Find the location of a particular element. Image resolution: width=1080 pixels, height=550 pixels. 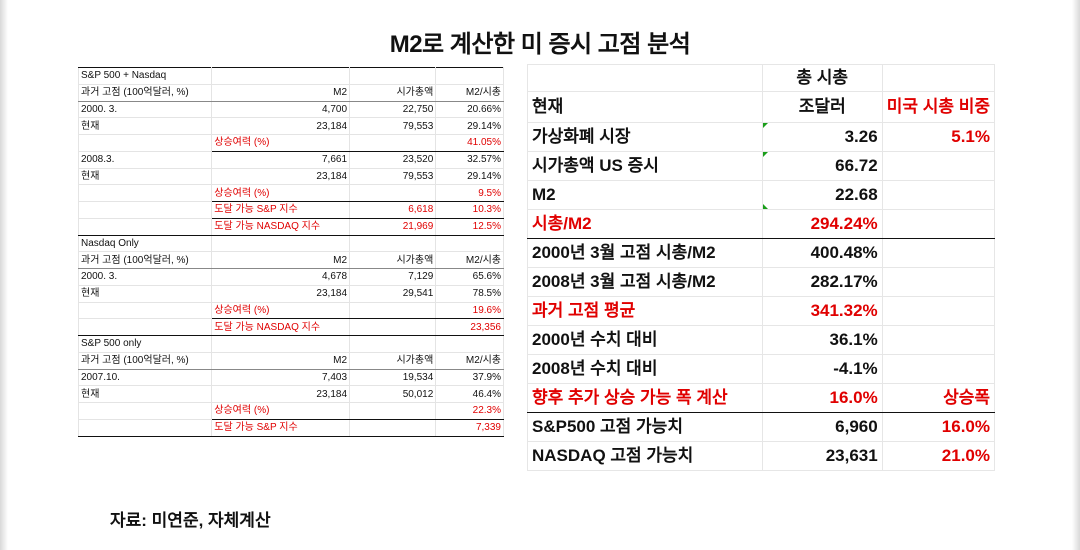

left-table-row: S&P 500 + Nasdaq is located at coordinates (290, 76).